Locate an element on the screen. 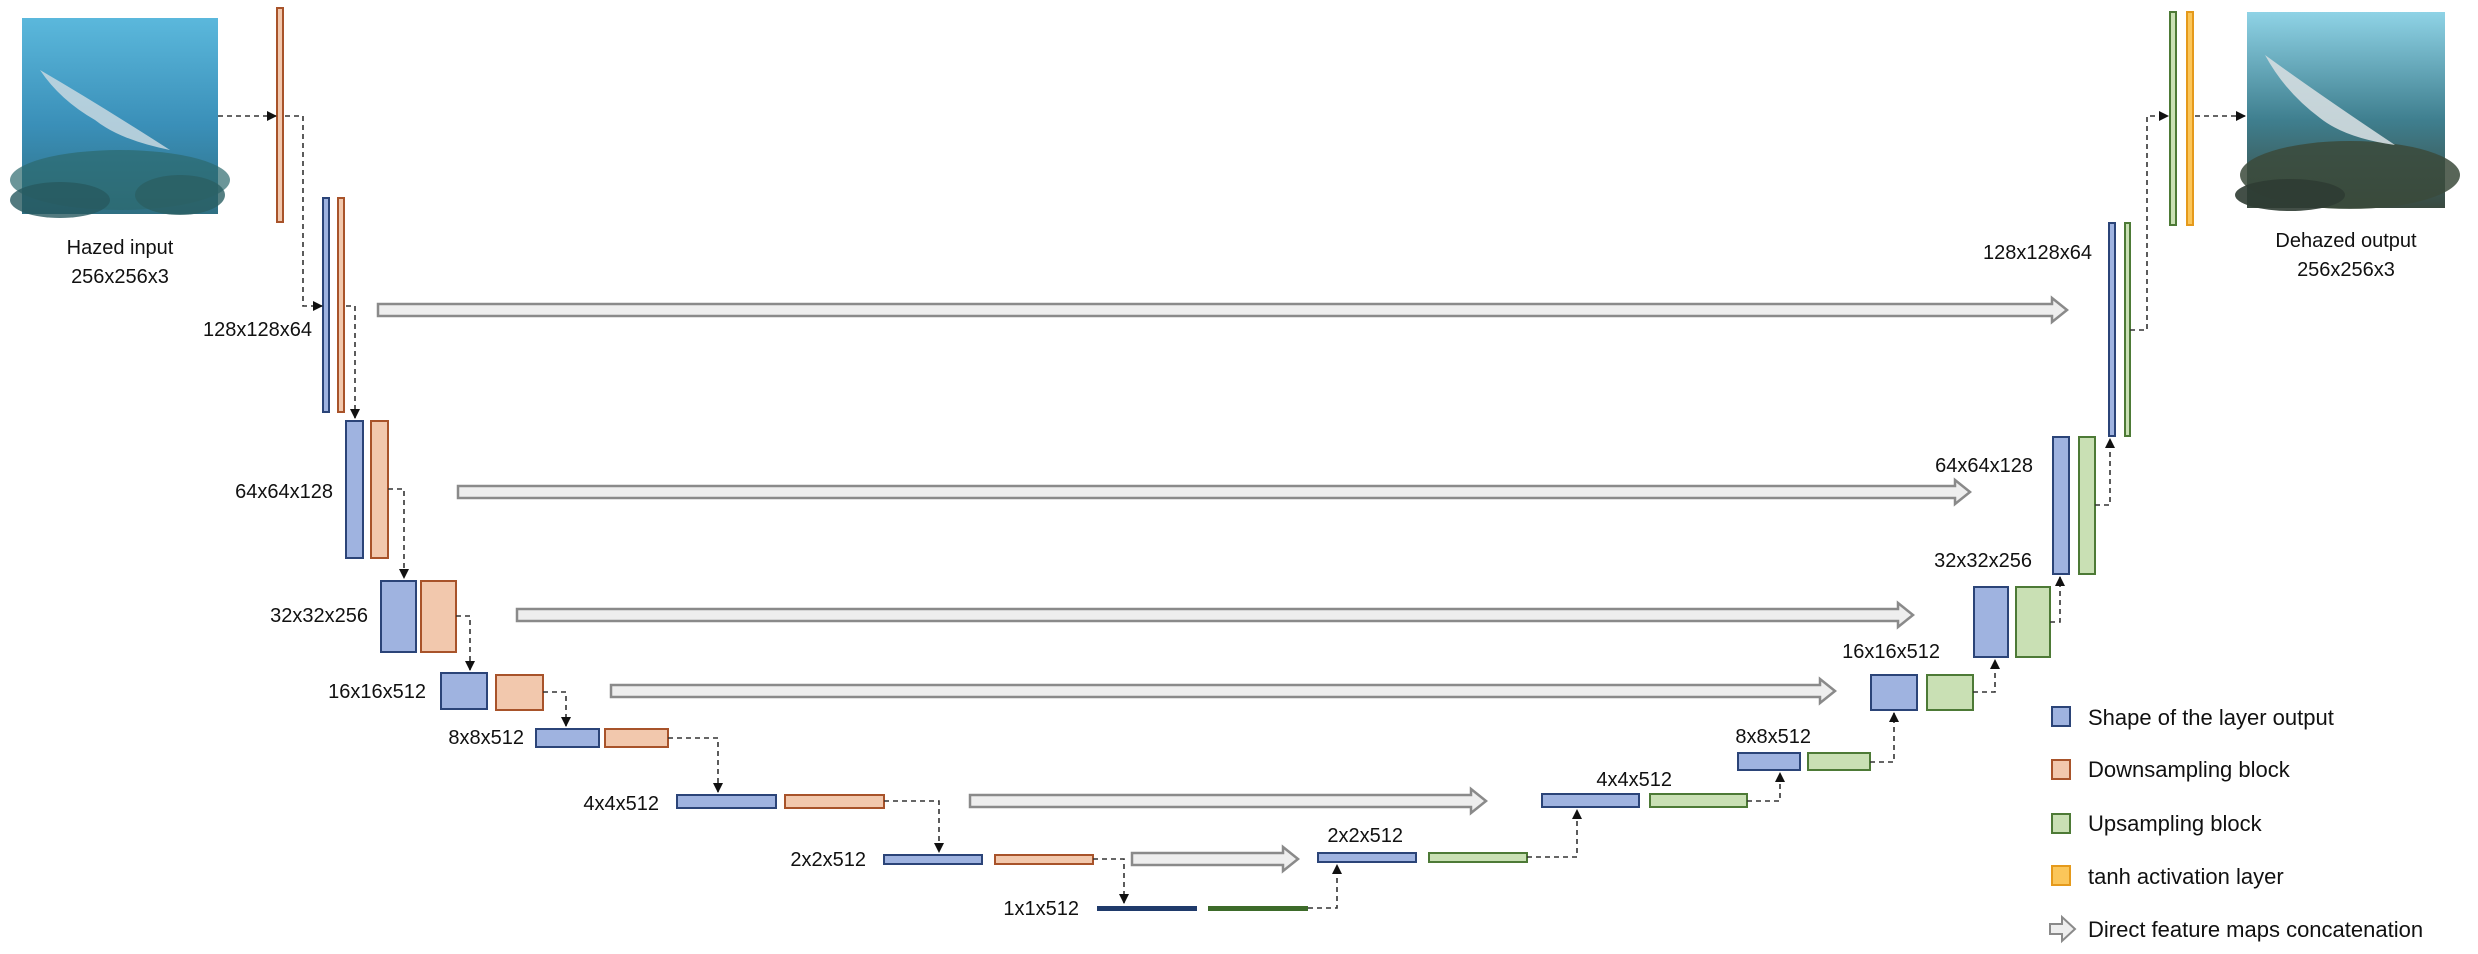 The width and height of the screenshot is (2478, 954). encoder-label: 4x4x512 is located at coordinates (621, 804).